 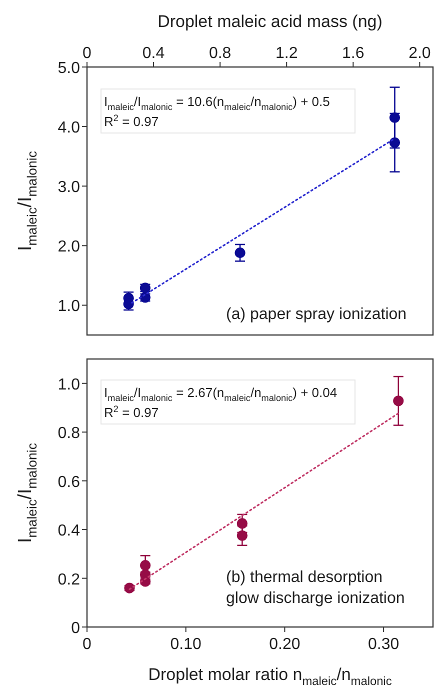 I want to click on annotation: (a) paper spray ionization, so click(x=316, y=314).